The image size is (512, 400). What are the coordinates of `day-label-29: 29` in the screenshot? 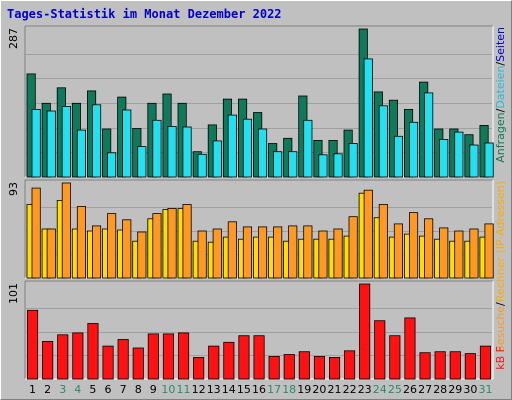 It's located at (455, 389).